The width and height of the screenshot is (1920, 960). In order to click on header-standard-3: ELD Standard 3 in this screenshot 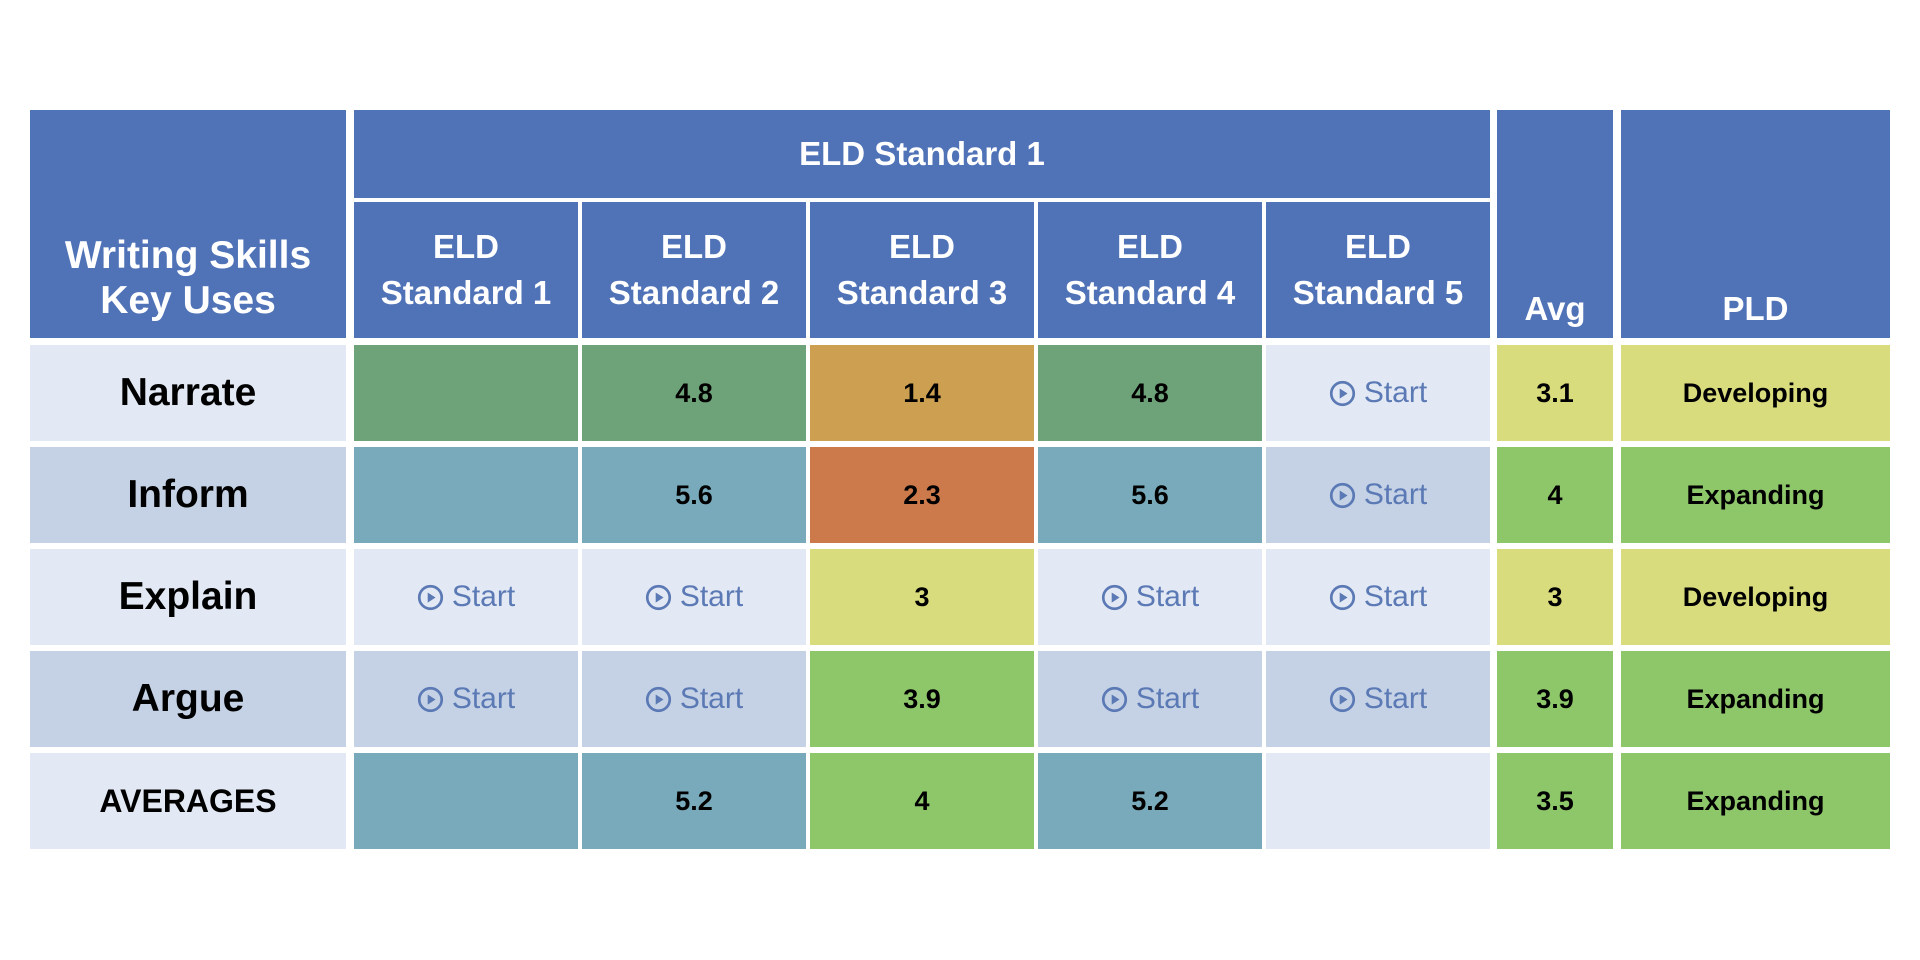, I will do `click(922, 270)`.